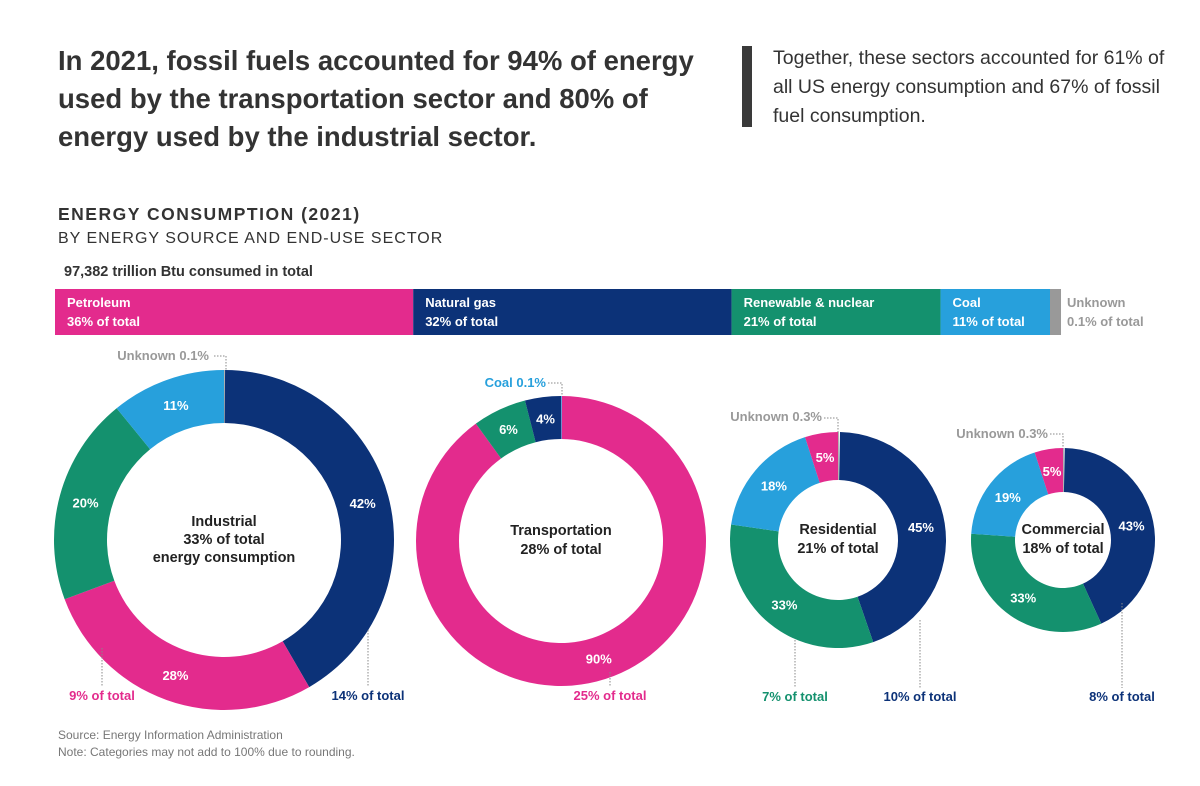 The height and width of the screenshot is (786, 1200). I want to click on donut-slice-transportation-petroleum, so click(560, 541).